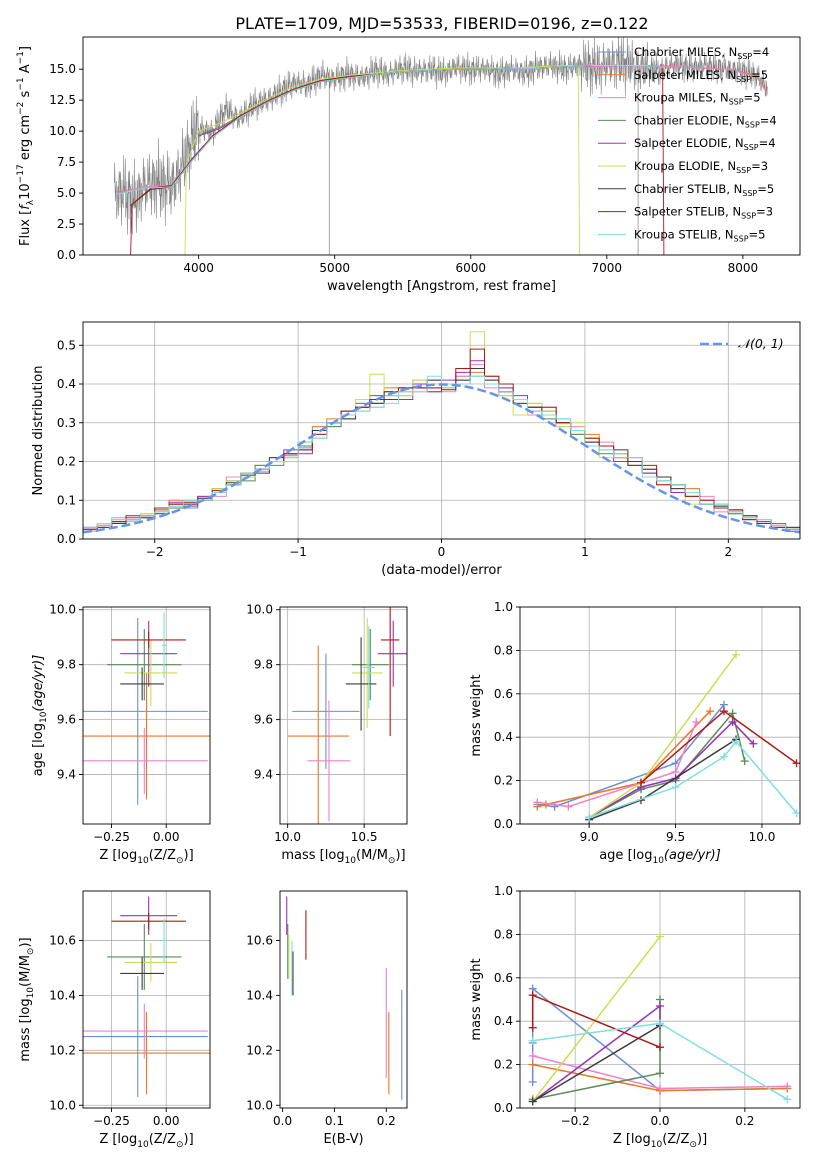 Image resolution: width=819 pixels, height=1170 pixels. Describe the element at coordinates (364, 837) in the screenshot. I see `x-tick-label: 10.5` at that location.